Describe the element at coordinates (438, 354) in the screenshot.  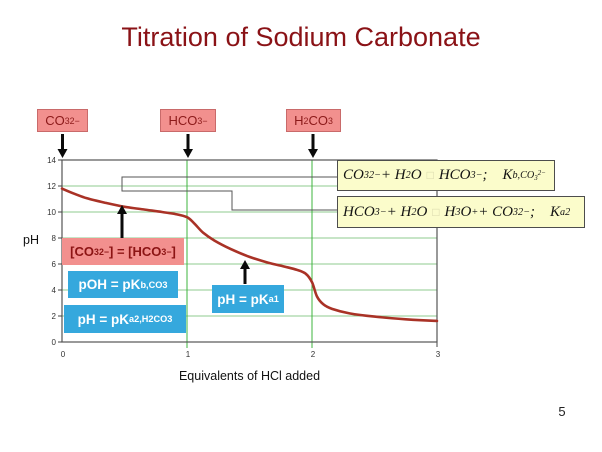
I see `x-tick-label: 3` at that location.